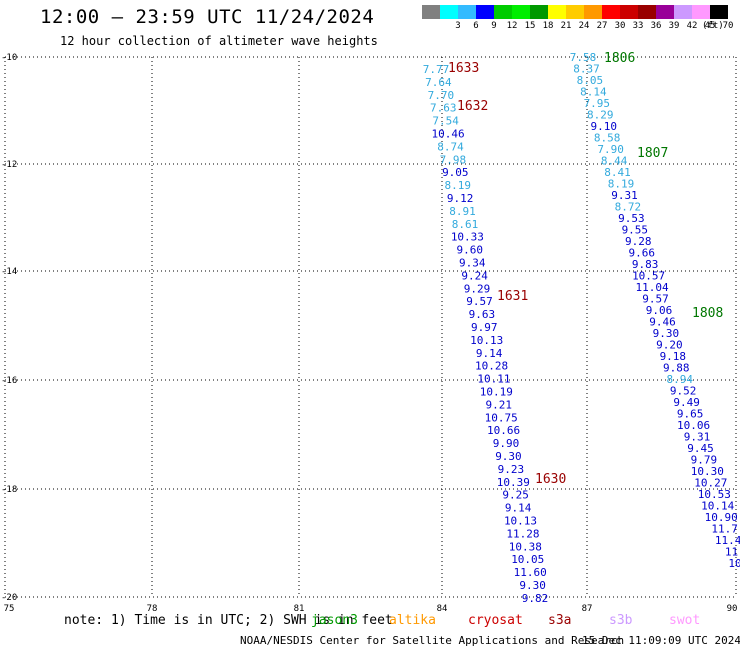 Image resolution: width=740 pixels, height=650 pixels. What do you see at coordinates (621, 620) in the screenshot?
I see `satellite-name: s3b` at bounding box center [621, 620].